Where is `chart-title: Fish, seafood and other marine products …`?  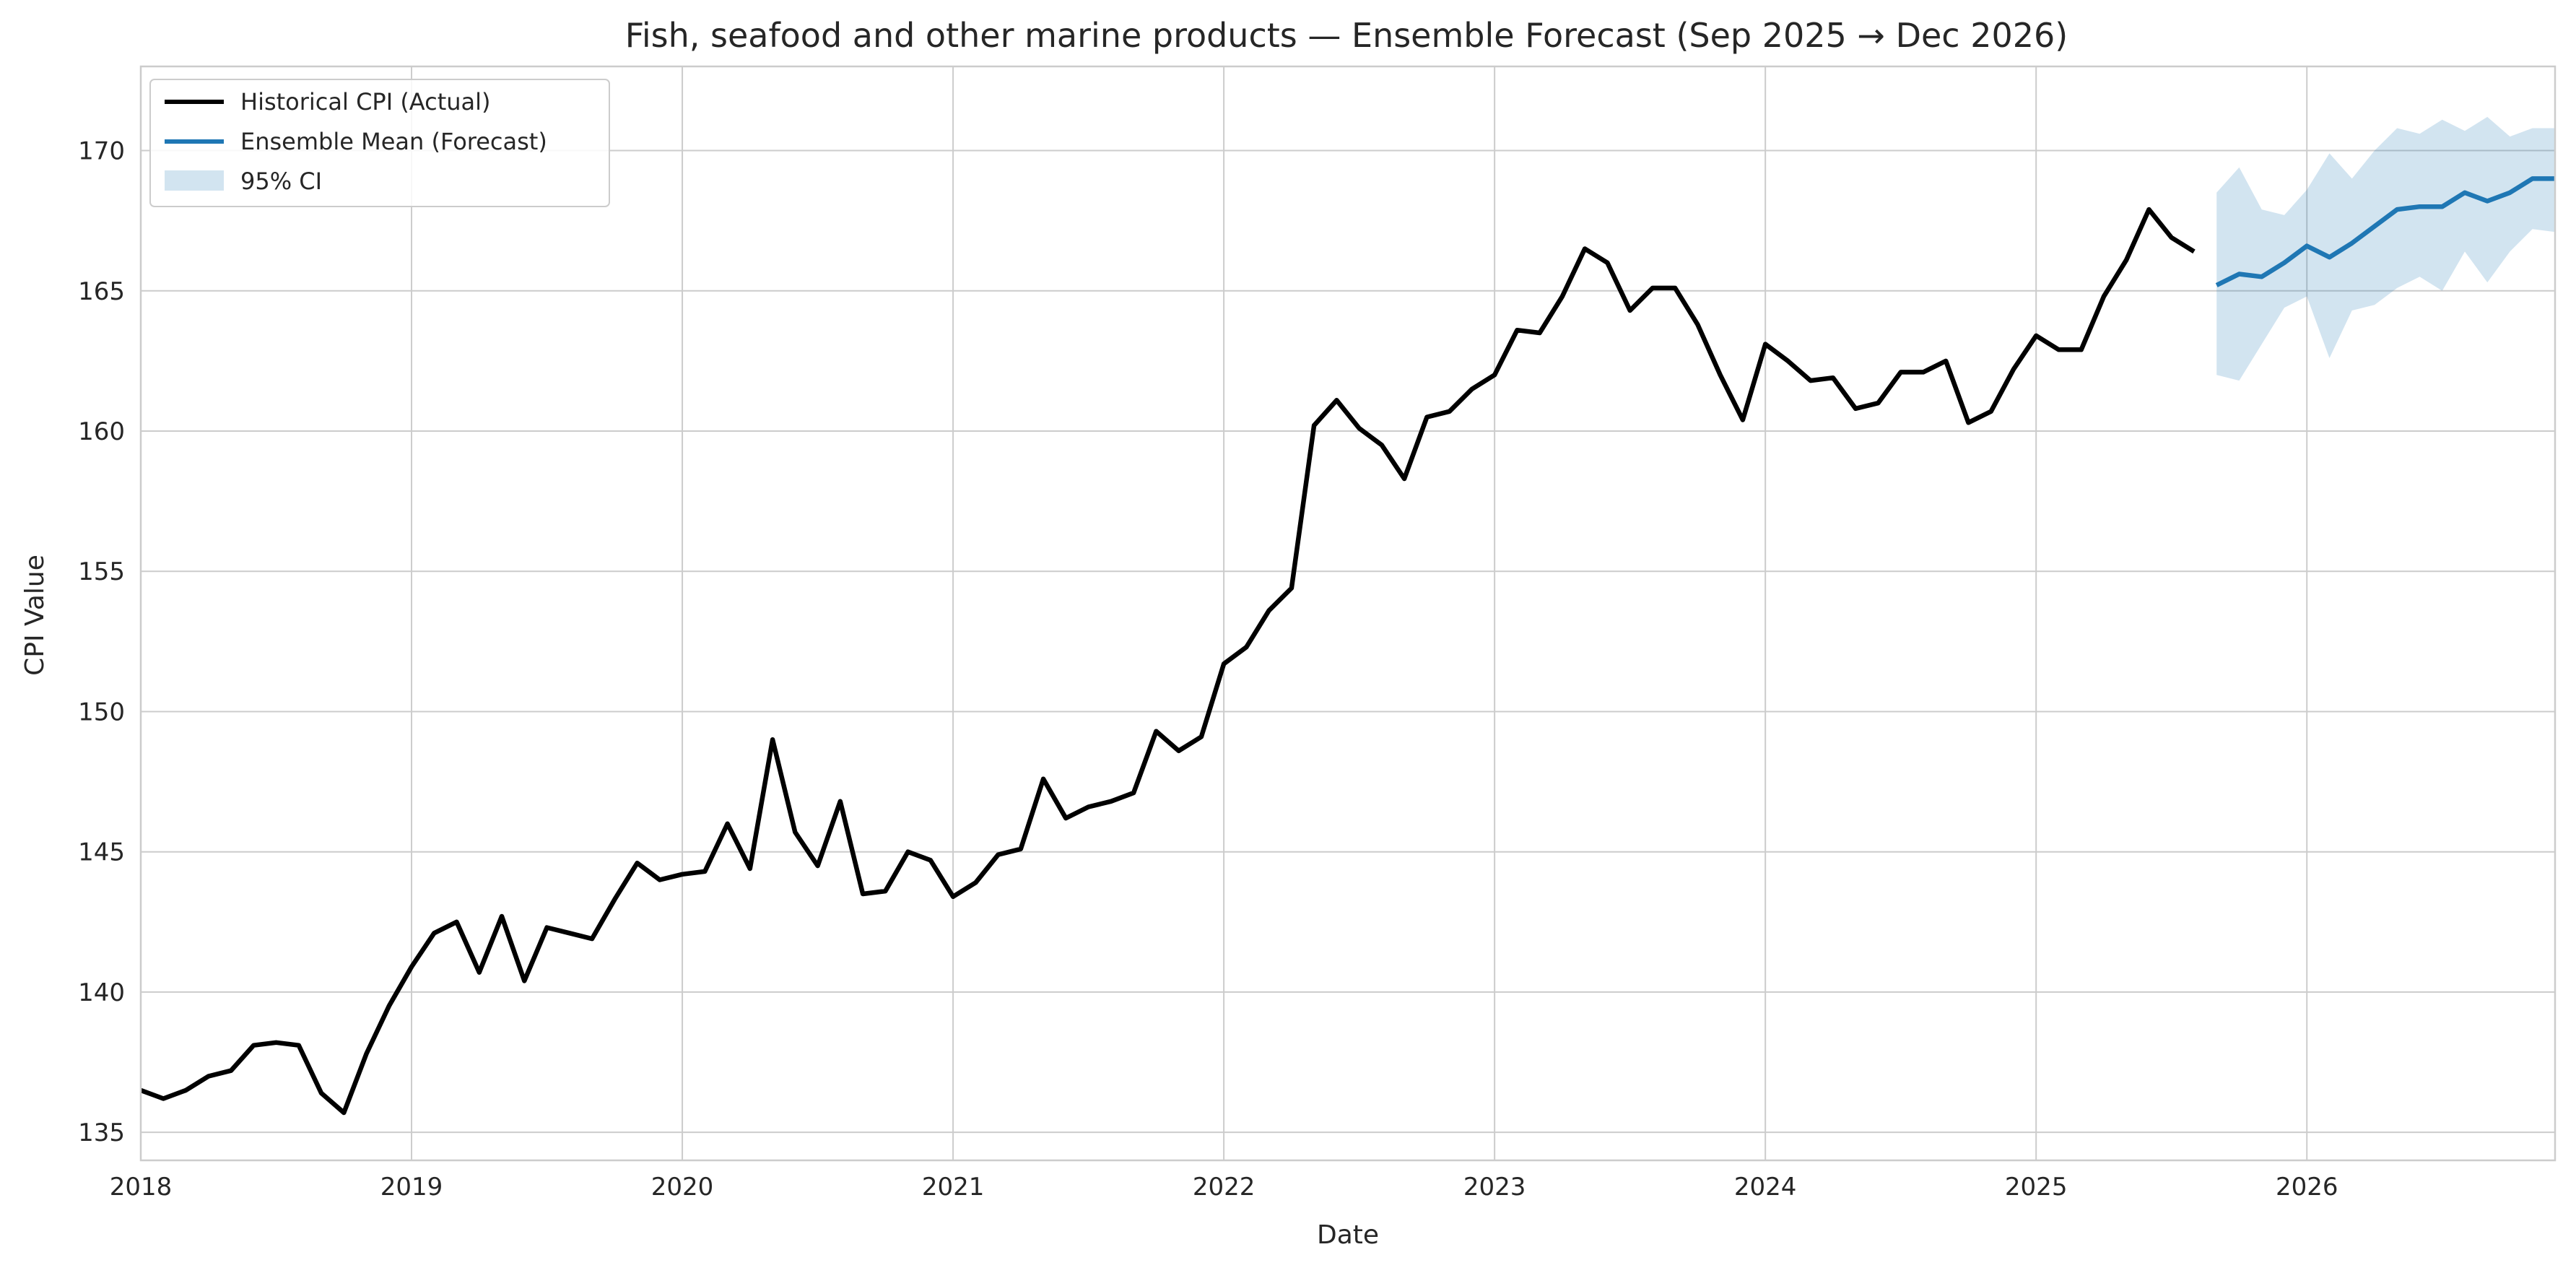 chart-title: Fish, seafood and other marine products … is located at coordinates (1346, 35).